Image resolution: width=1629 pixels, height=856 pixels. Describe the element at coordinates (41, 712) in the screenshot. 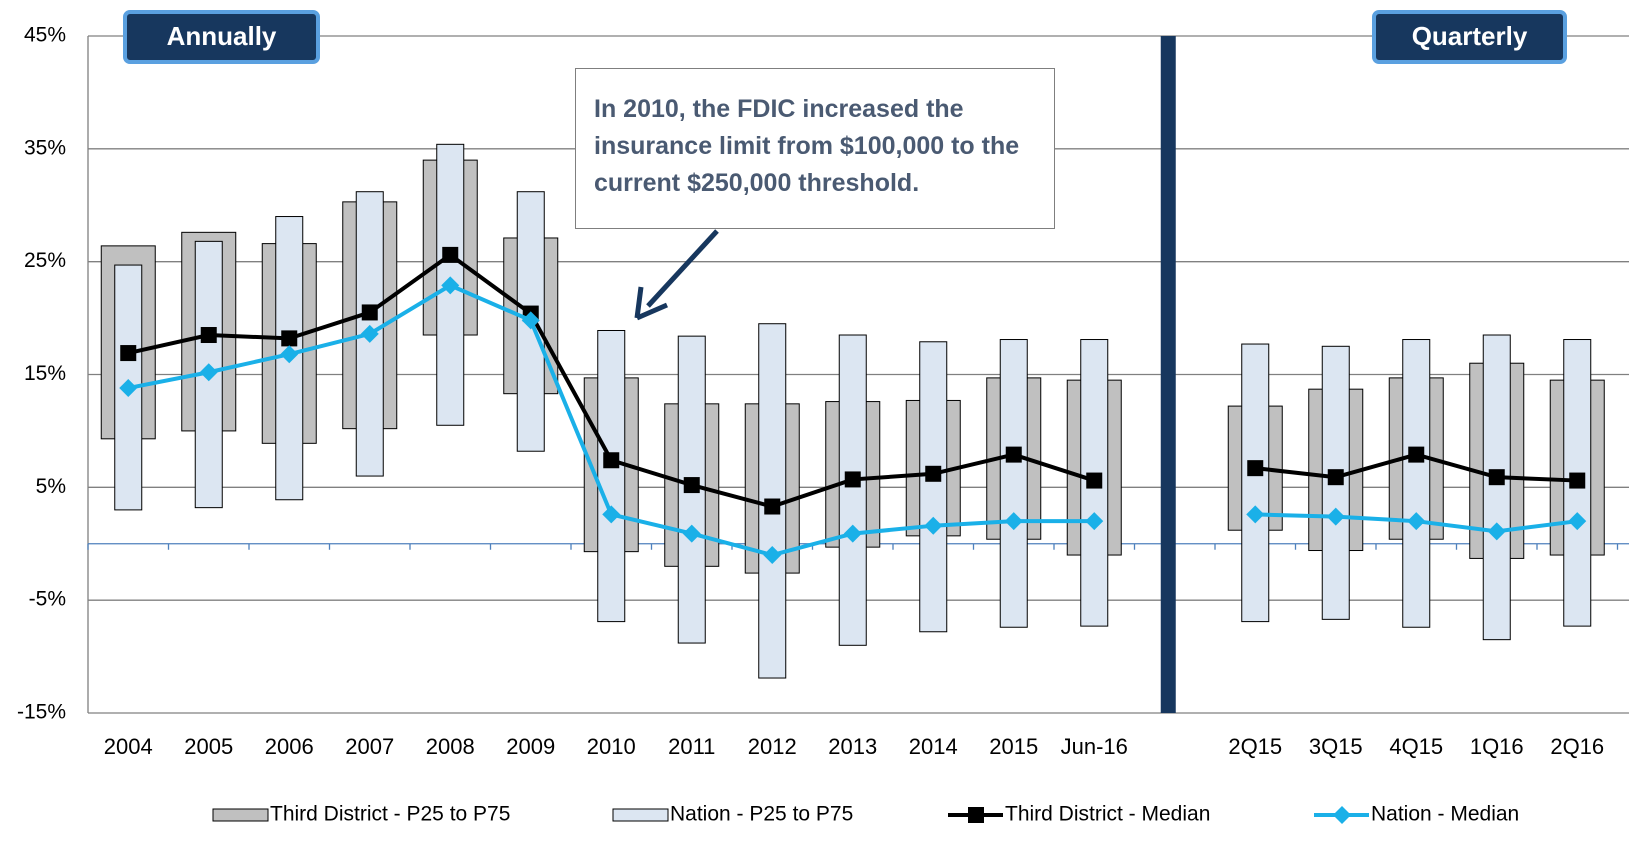

I see `y-tick-label: -15%` at that location.